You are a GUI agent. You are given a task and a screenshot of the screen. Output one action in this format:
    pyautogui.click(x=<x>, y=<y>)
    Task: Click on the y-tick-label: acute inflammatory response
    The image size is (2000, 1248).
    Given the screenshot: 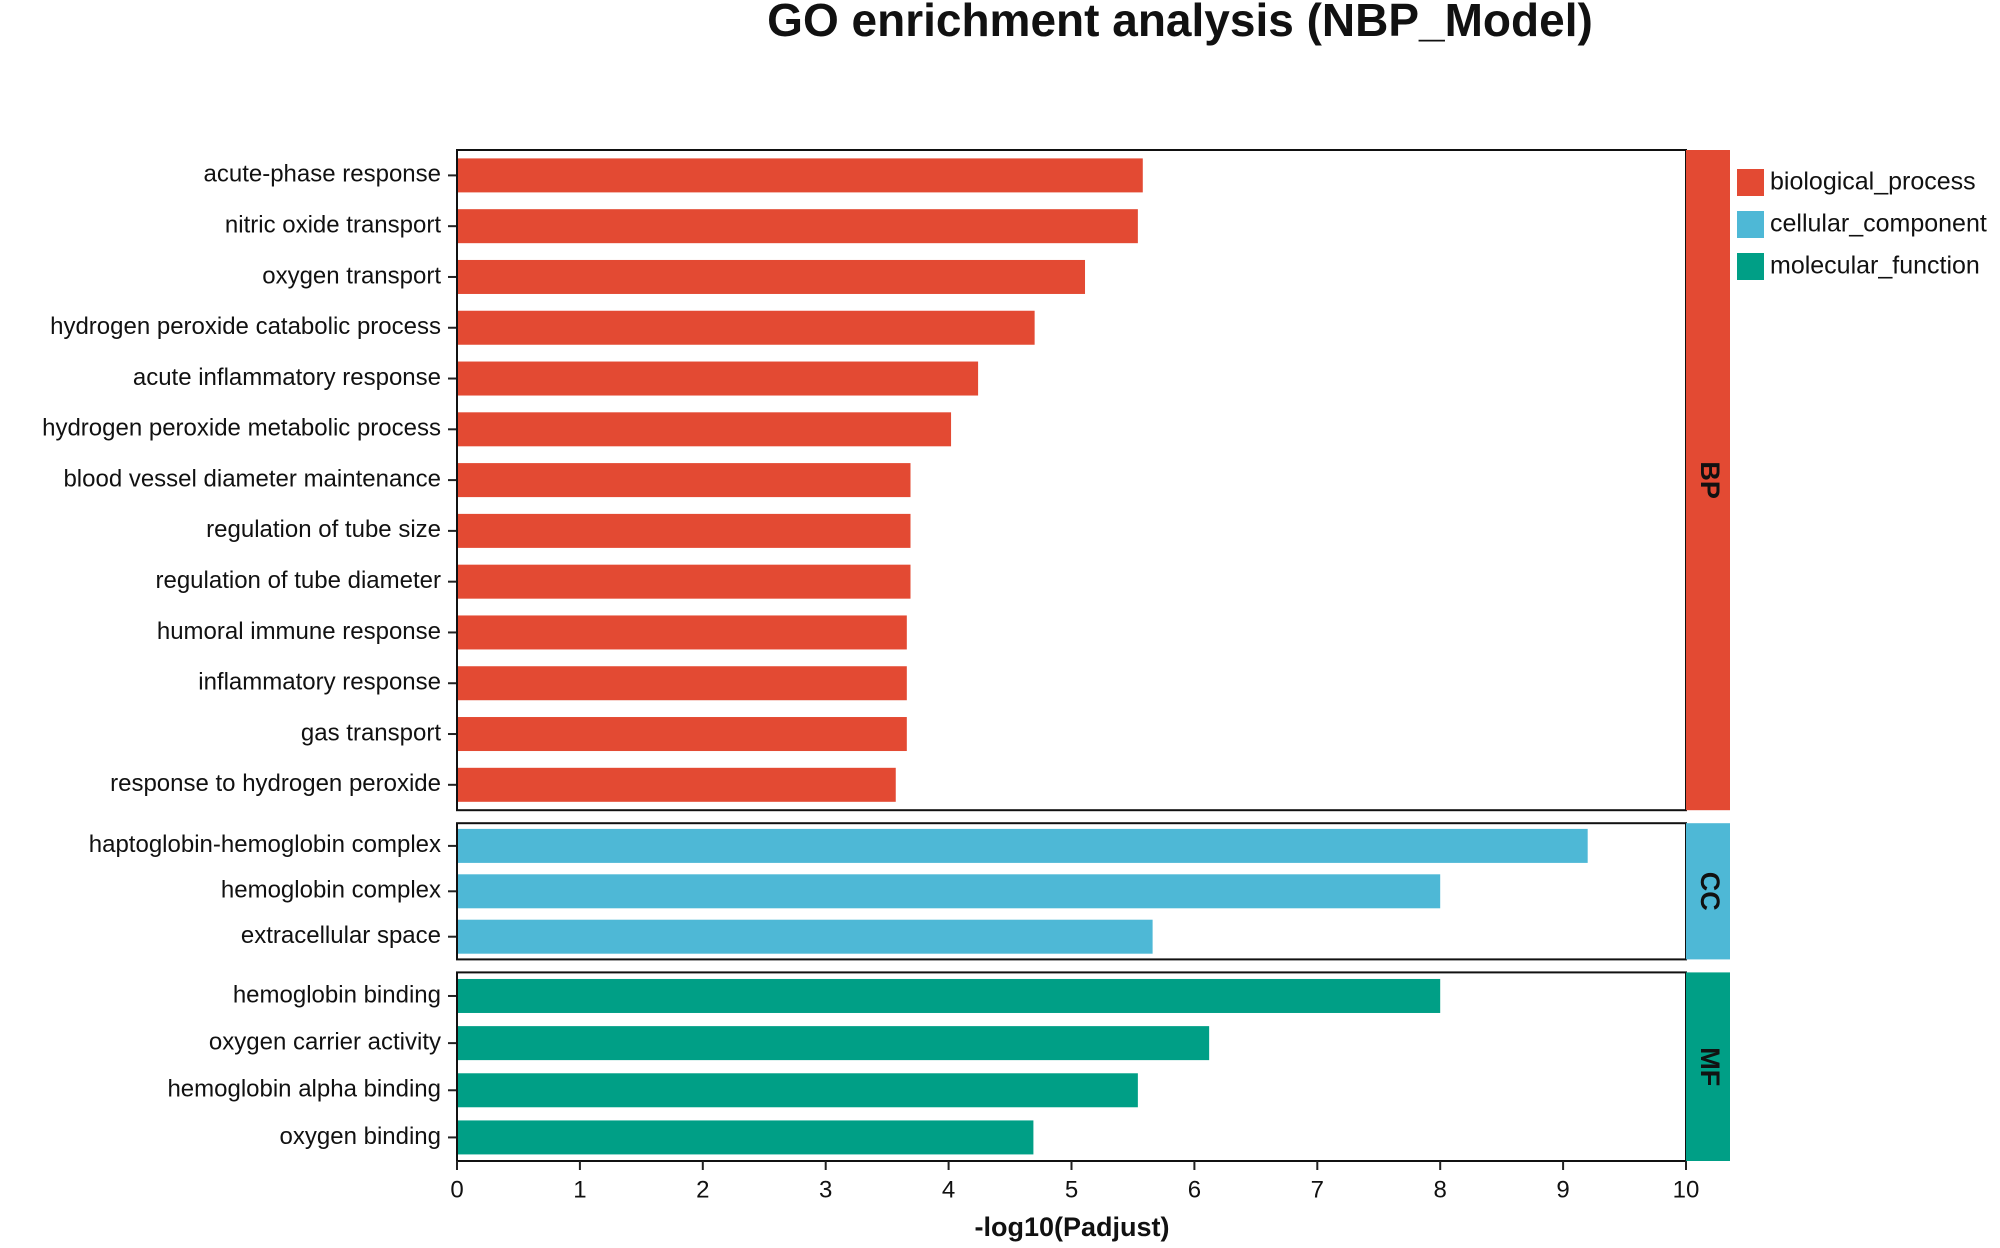 What is the action you would take?
    pyautogui.click(x=287, y=377)
    